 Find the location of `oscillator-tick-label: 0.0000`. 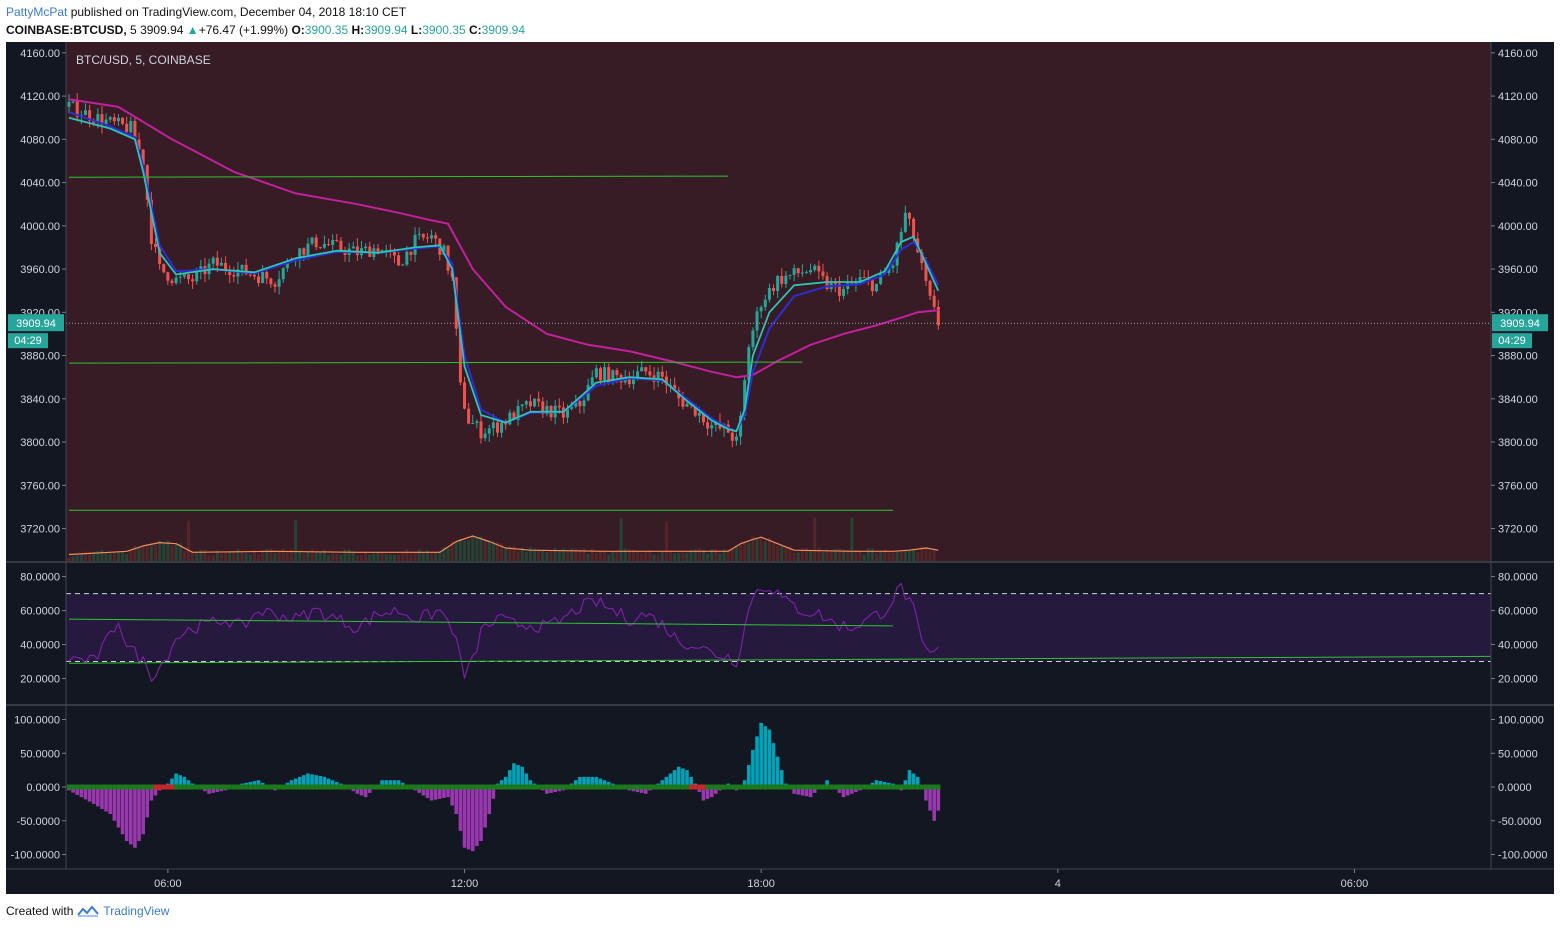

oscillator-tick-label: 0.0000 is located at coordinates (43, 788).